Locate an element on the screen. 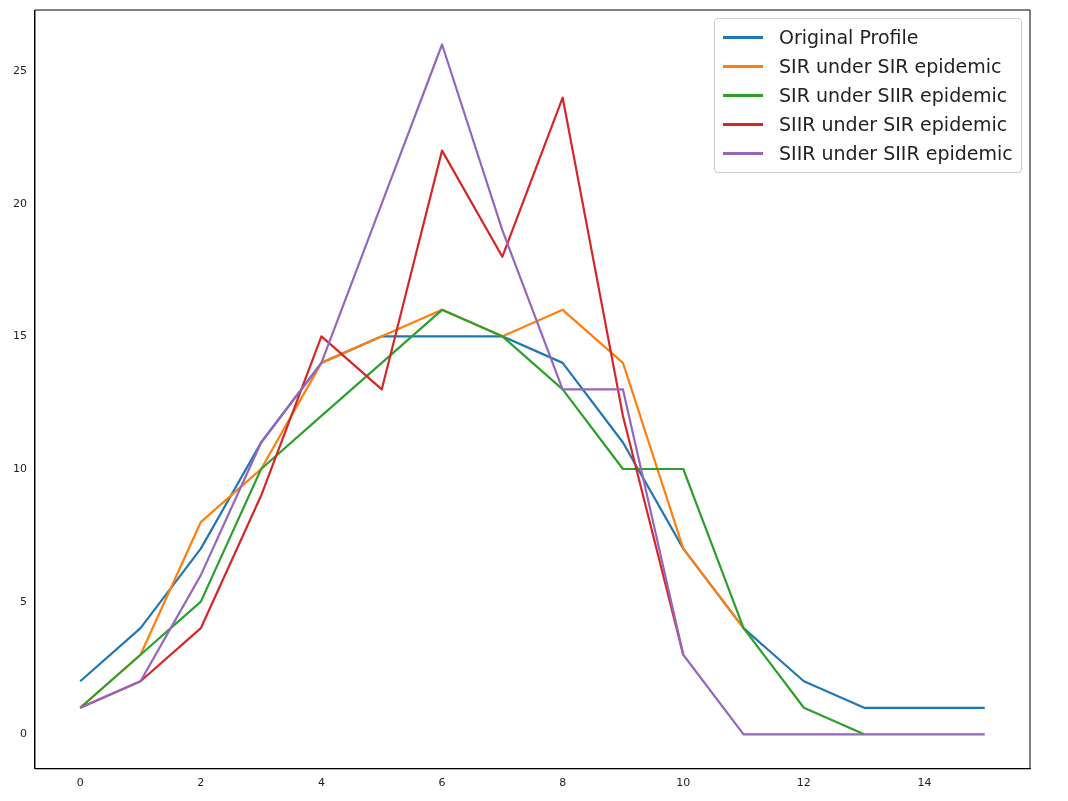 This screenshot has width=1068, height=801. x-tick-label: 2 is located at coordinates (201, 783).